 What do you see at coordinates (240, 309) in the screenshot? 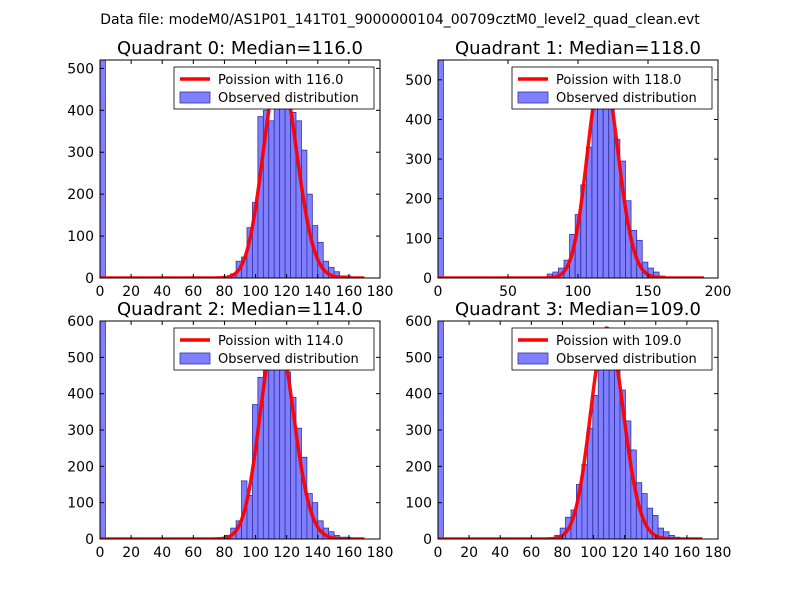
I see `chart-title: Quadrant 2: Median=114.0` at bounding box center [240, 309].